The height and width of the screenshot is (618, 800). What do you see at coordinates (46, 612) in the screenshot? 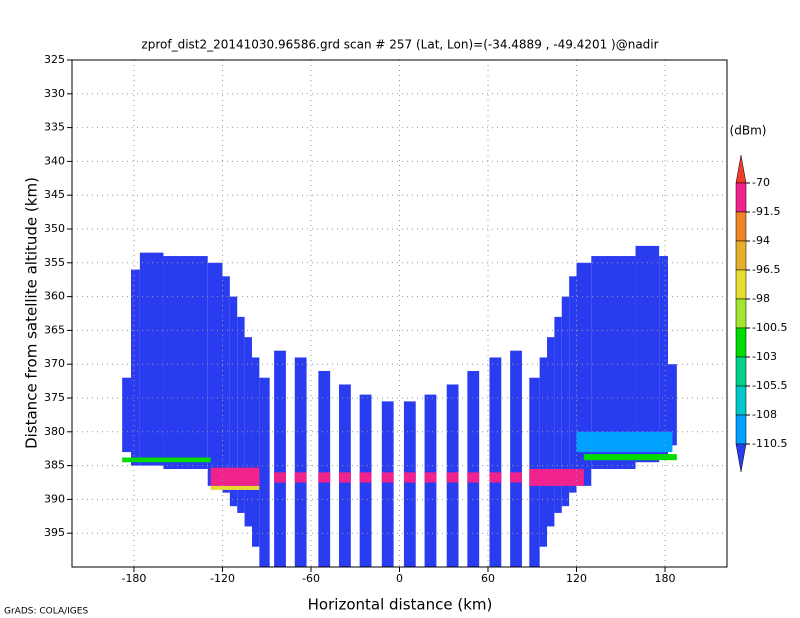
I see `footer: GrADS: COLA/IGES` at bounding box center [46, 612].